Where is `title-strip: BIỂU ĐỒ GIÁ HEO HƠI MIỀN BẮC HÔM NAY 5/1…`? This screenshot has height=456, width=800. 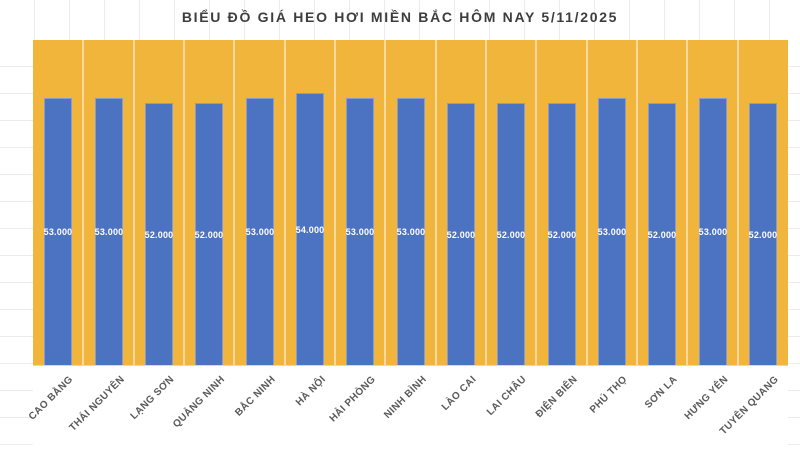
title-strip: BIỂU ĐỒ GIÁ HEO HƠI MIỀN BẮC HÔM NAY 5/1… is located at coordinates (400, 20).